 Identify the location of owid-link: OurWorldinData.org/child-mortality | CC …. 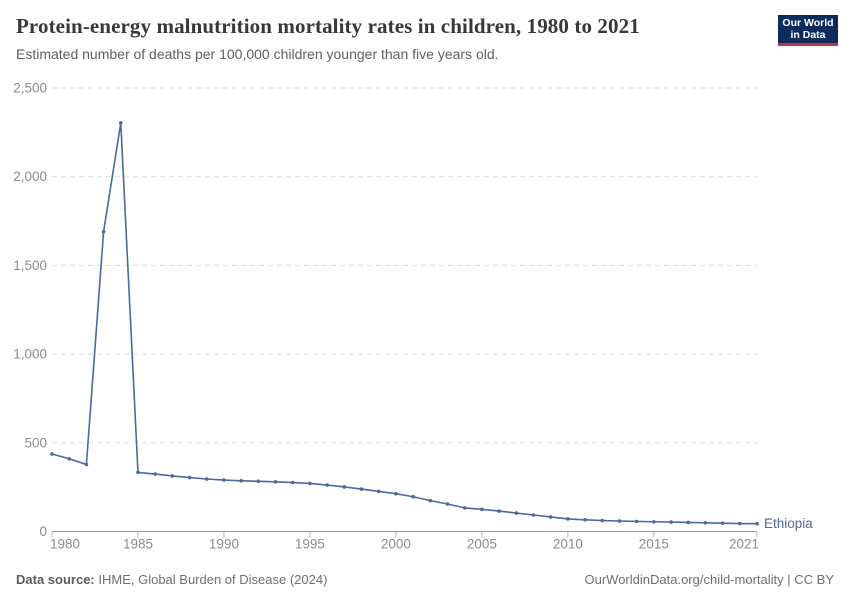
(709, 579).